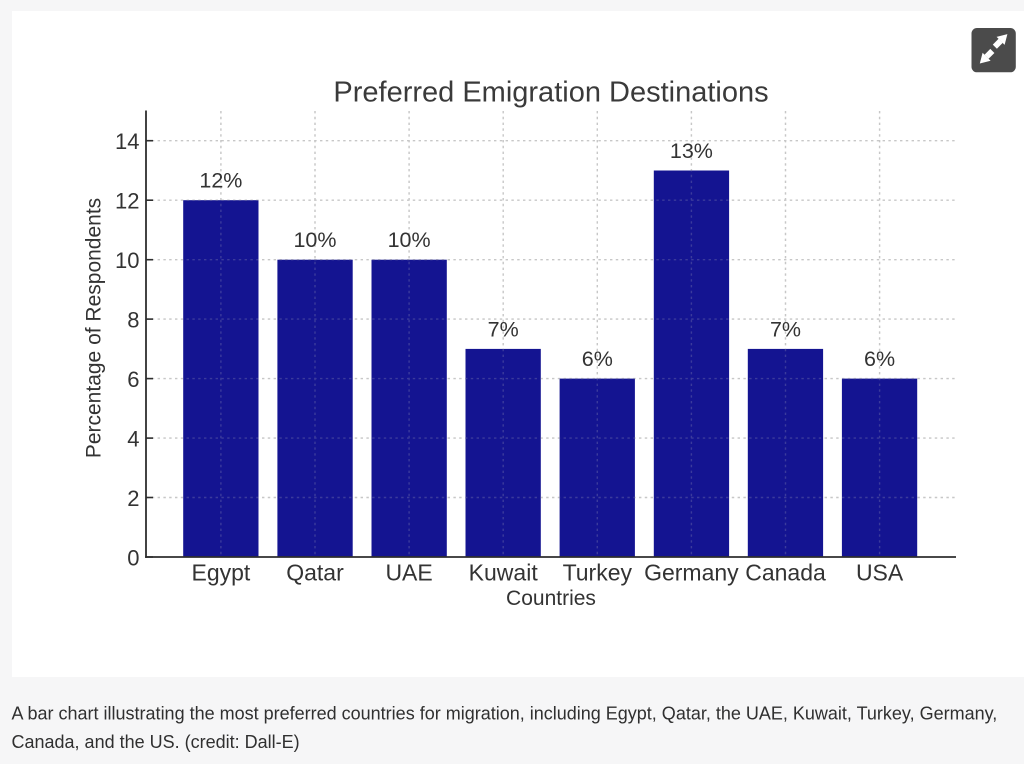 This screenshot has height=764, width=1024. What do you see at coordinates (127, 141) in the screenshot?
I see `svg-text: 14` at bounding box center [127, 141].